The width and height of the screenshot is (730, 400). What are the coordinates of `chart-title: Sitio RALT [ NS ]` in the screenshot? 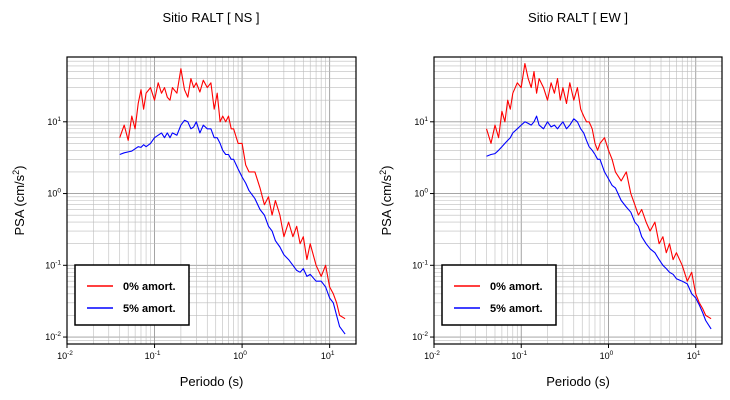 It's located at (210, 17).